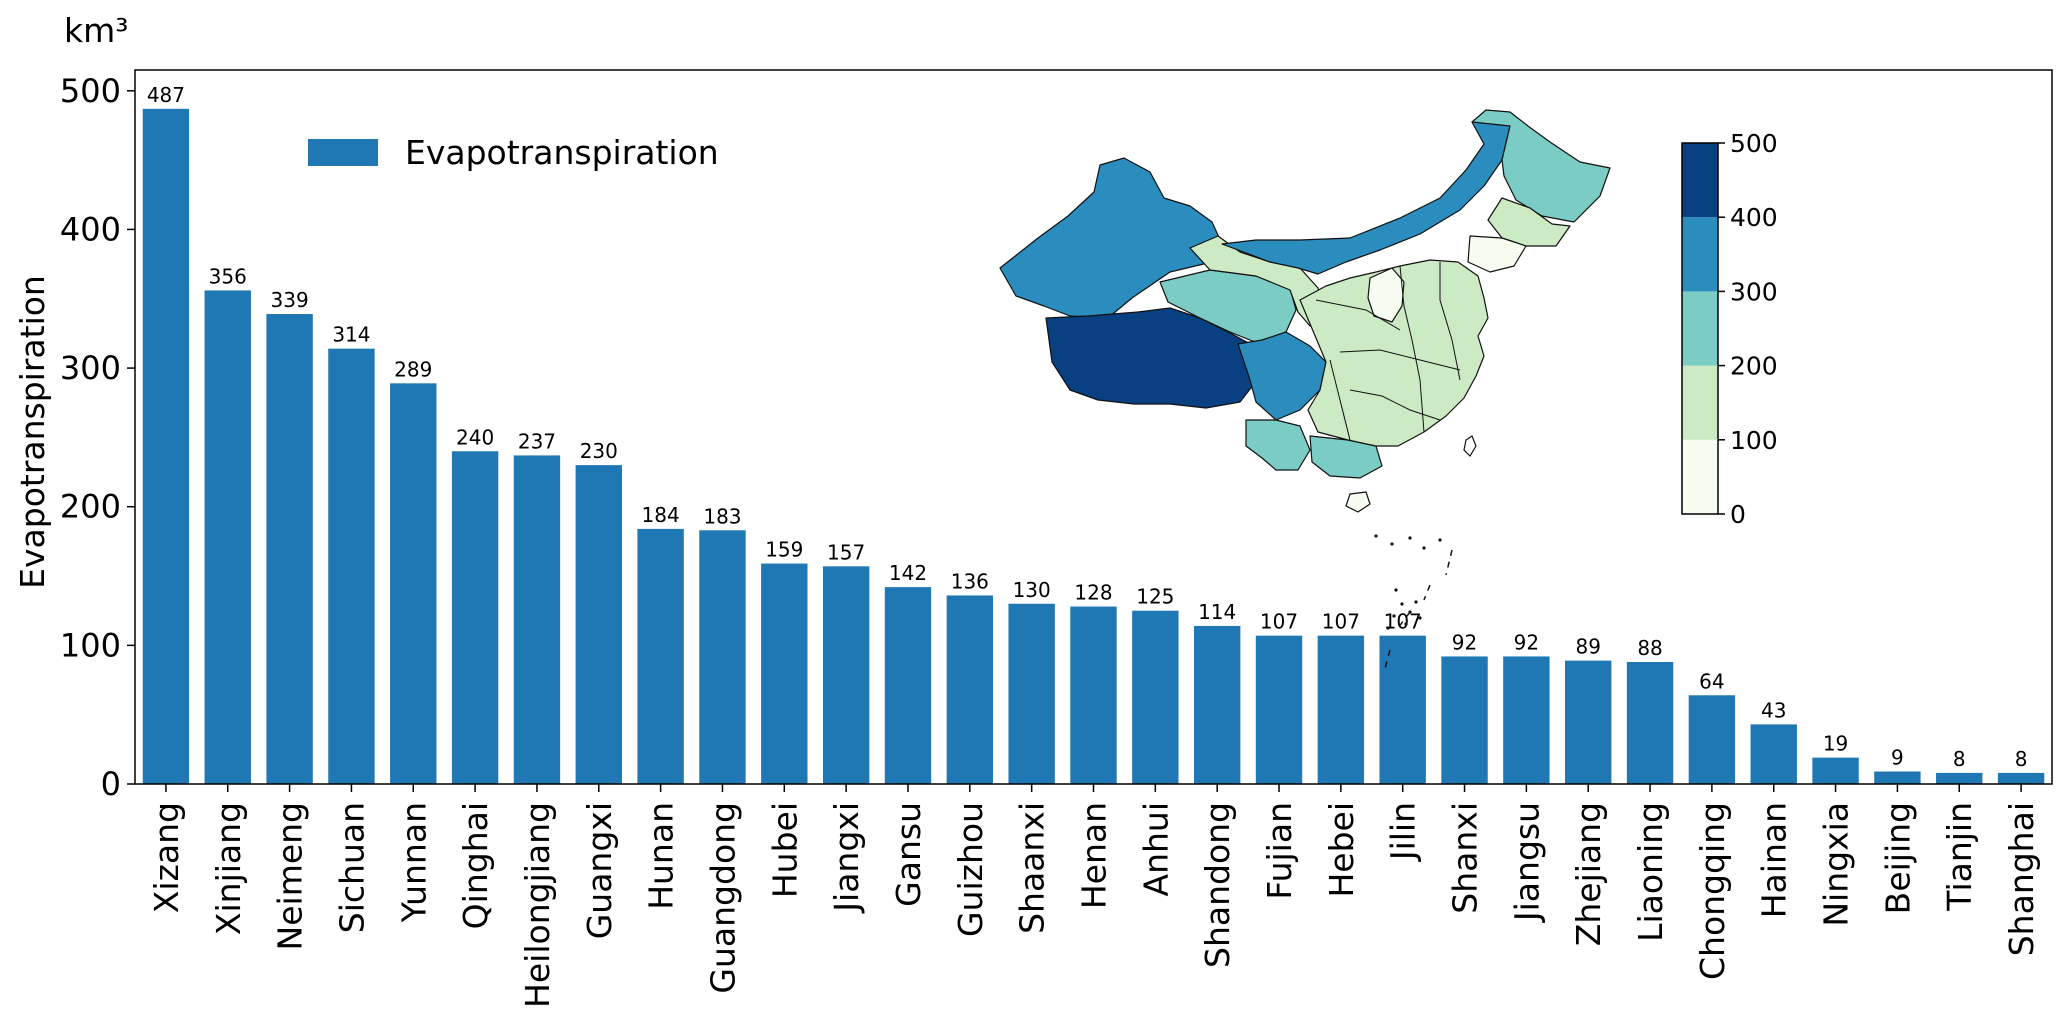  Describe the element at coordinates (351, 335) in the screenshot. I see `data-label-sichuan: 314` at that location.